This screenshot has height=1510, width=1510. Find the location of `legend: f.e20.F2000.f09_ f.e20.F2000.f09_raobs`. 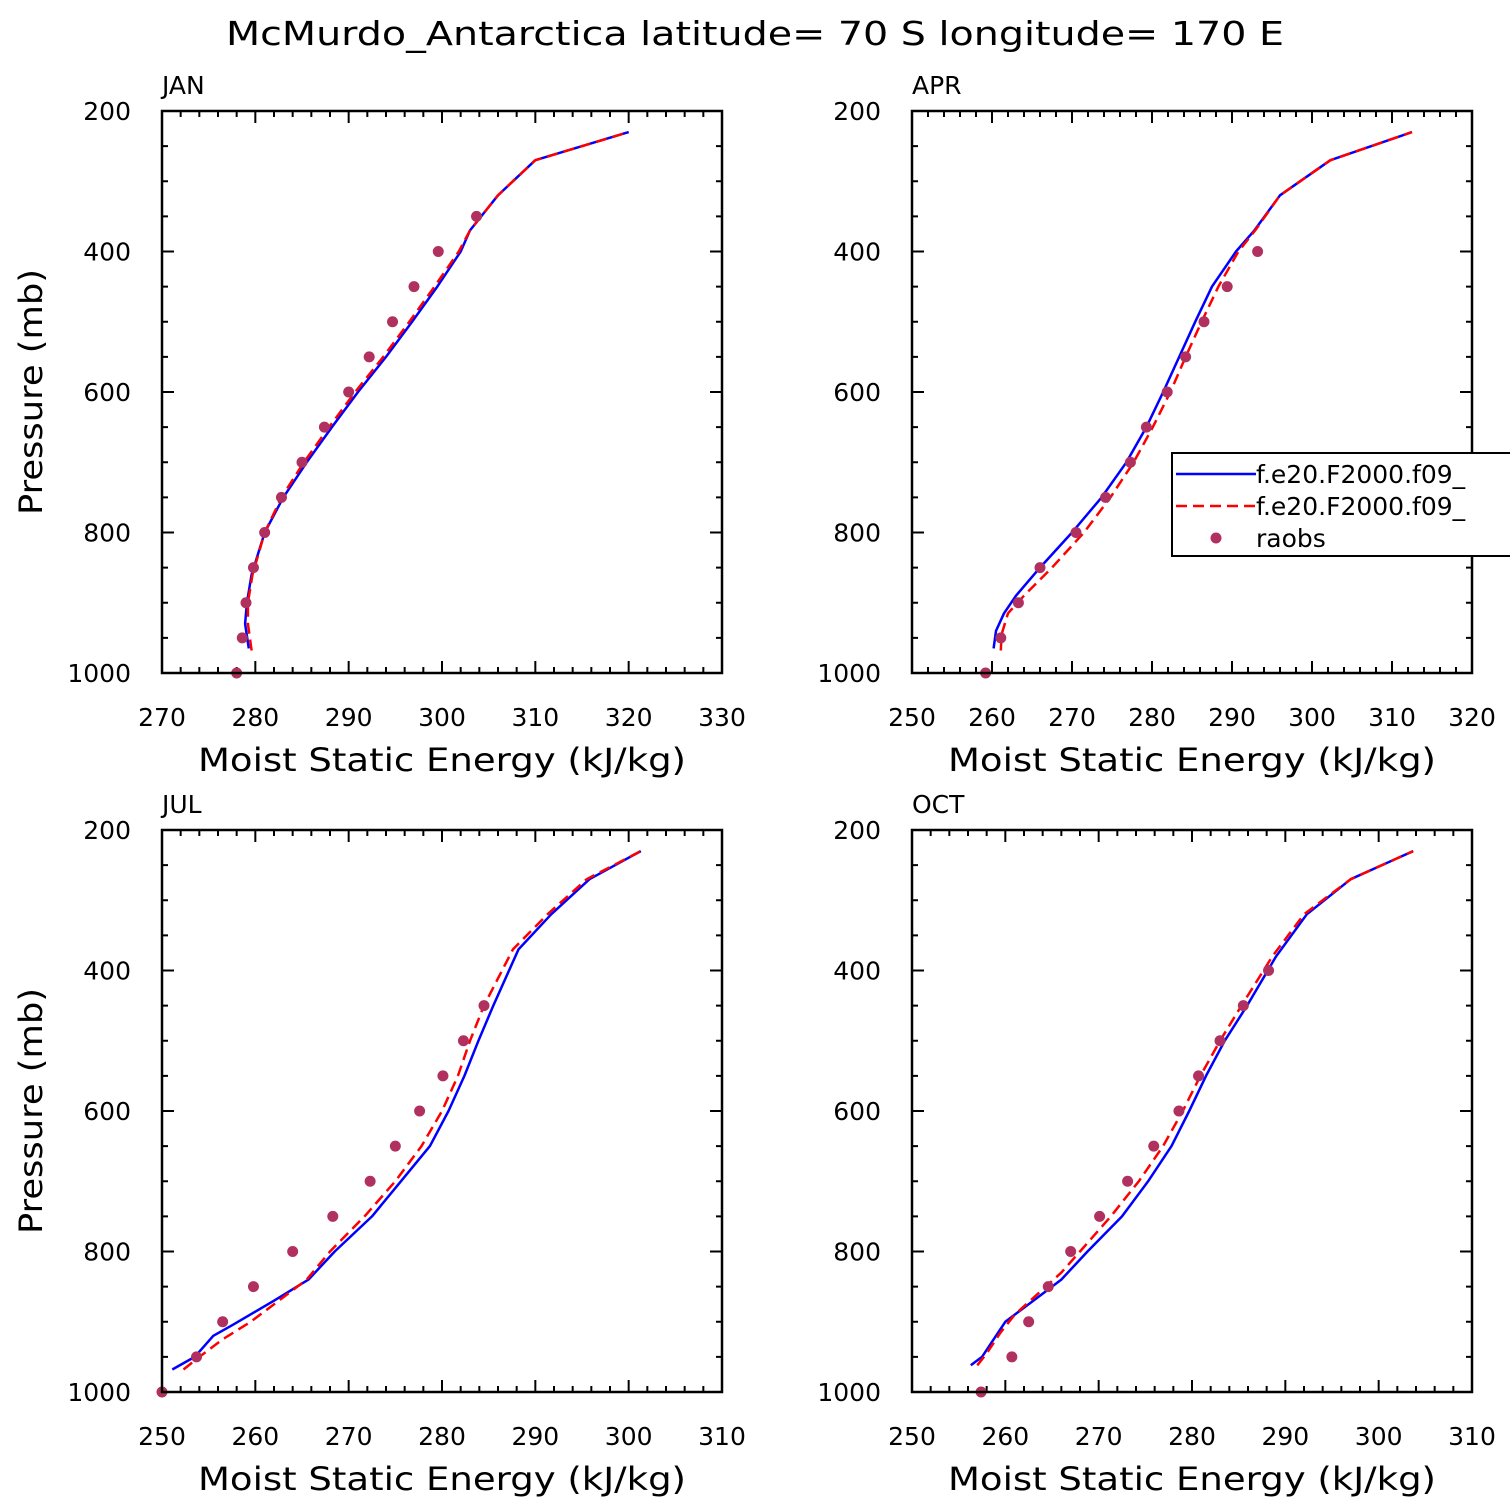

legend: f.e20.F2000.f09_ f.e20.F2000.f09_raobs is located at coordinates (1340, 504).